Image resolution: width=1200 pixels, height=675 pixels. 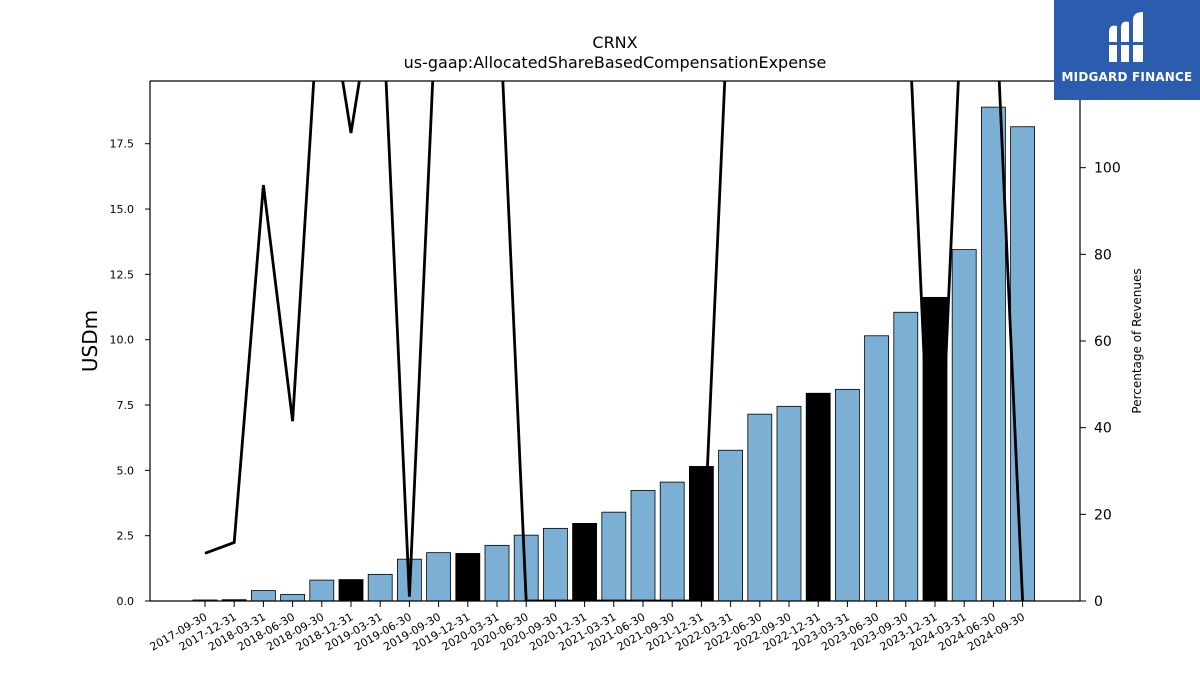 What do you see at coordinates (1103, 255) in the screenshot?
I see `y2-tick-label: 80` at bounding box center [1103, 255].